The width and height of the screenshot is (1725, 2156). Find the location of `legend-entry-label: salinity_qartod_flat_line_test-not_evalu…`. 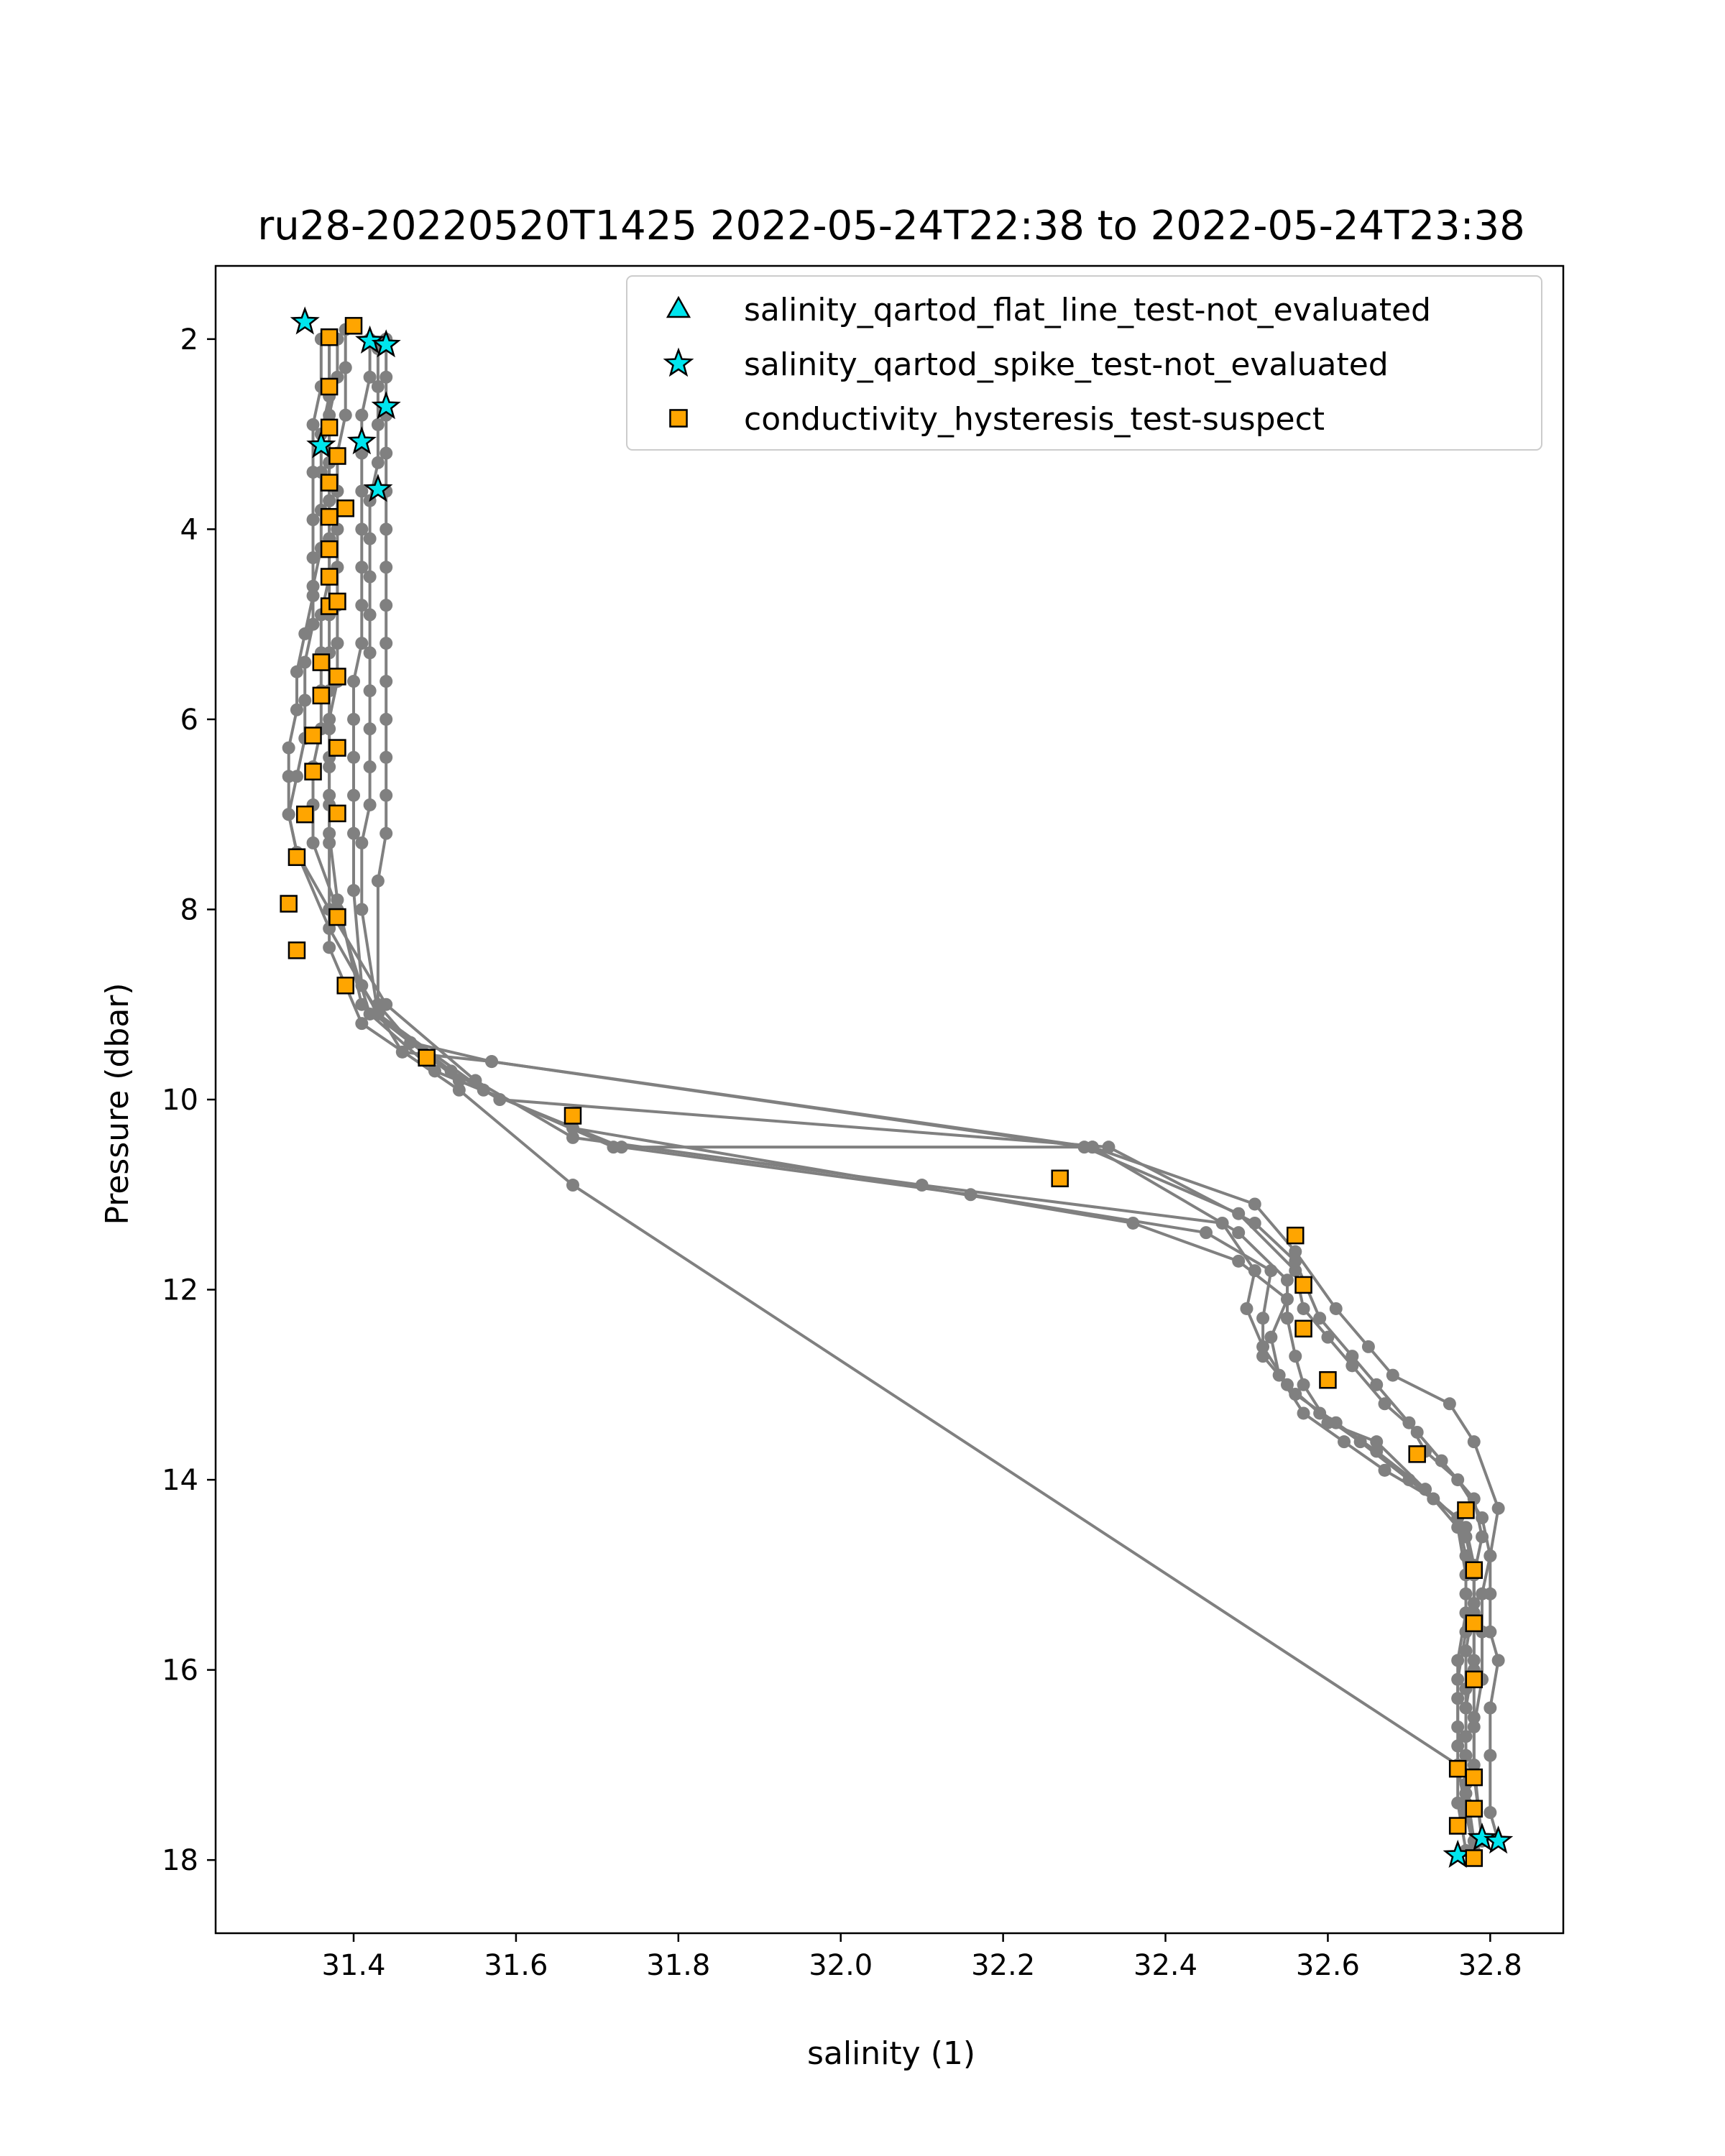

legend-entry-label: salinity_qartod_flat_line_test-not_evalu… is located at coordinates (1087, 310).